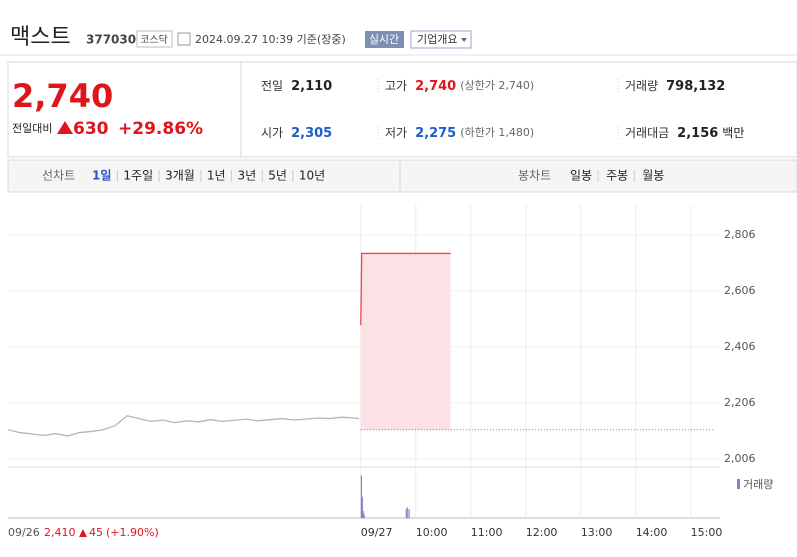 The image size is (797, 557). I want to click on stat-value: 2,156, so click(697, 133).